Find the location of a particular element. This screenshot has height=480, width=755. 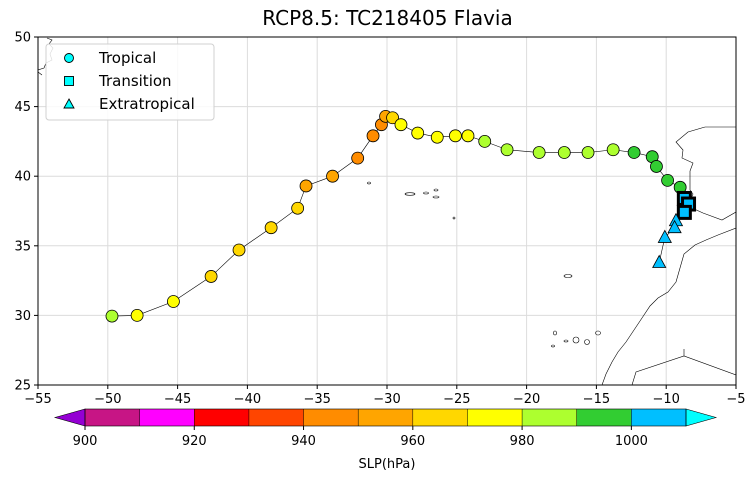

y-tick-label: 40 is located at coordinates (22, 177).